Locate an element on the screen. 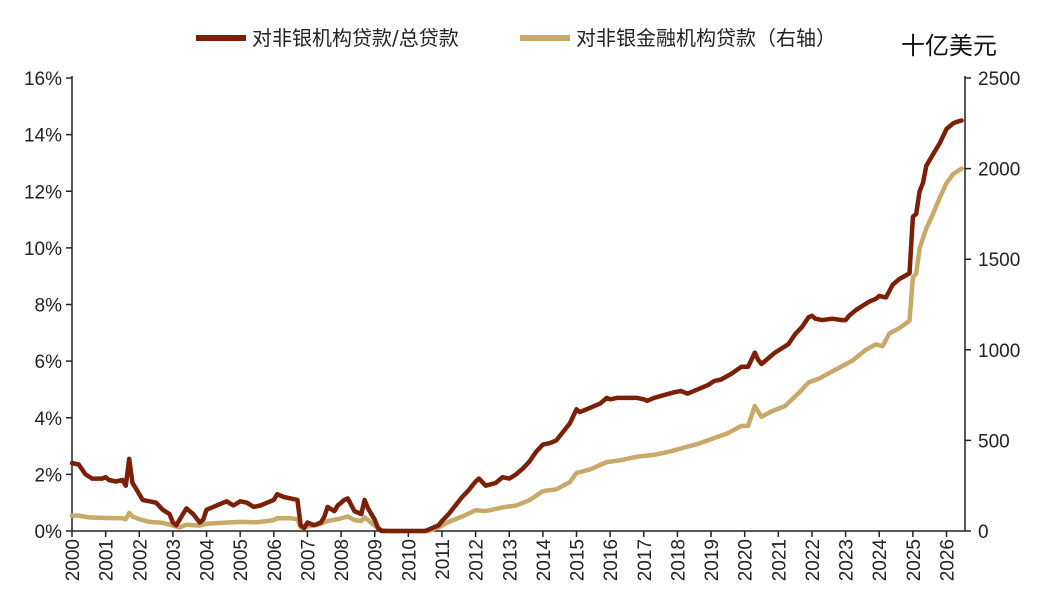 This screenshot has width=1052, height=609. left-y-tick-label: 0% is located at coordinates (49, 532).